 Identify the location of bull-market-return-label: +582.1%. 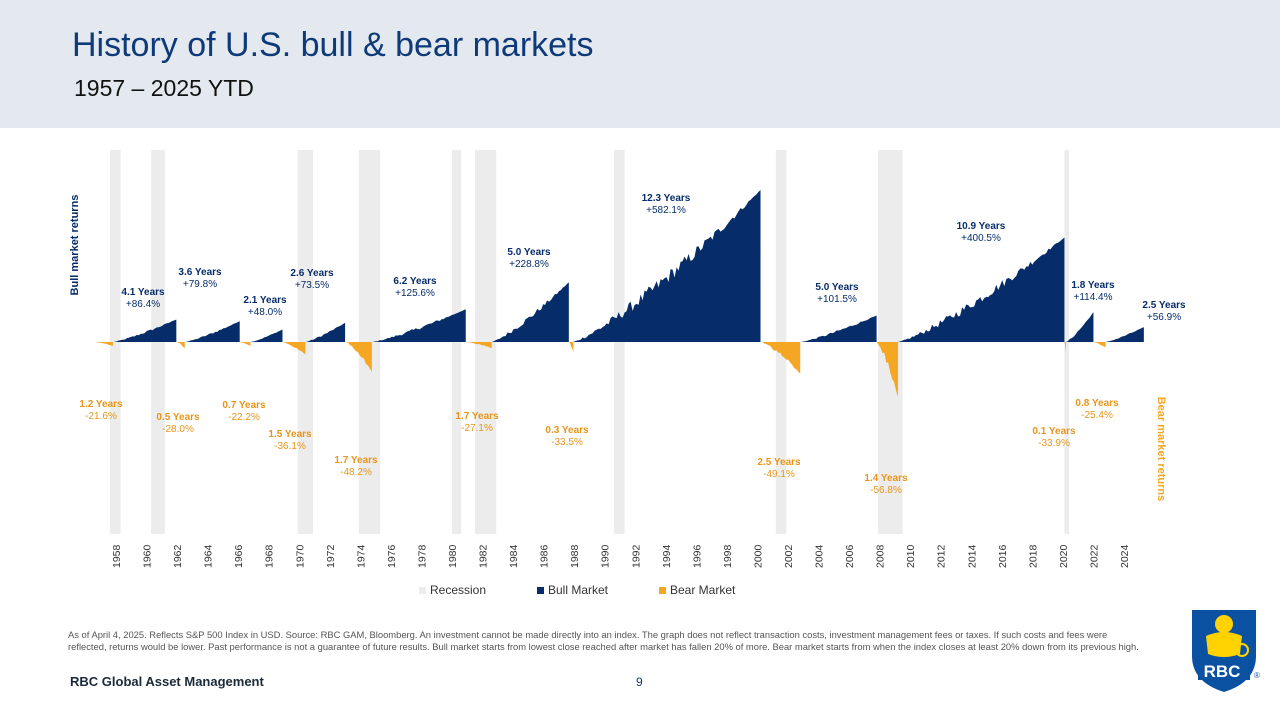
(666, 210).